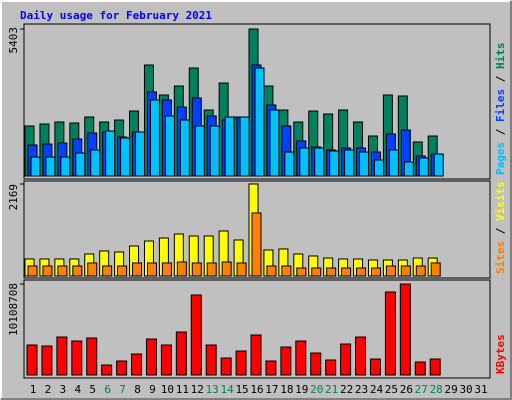  I want to click on x-tick-label: 10, so click(167, 389).